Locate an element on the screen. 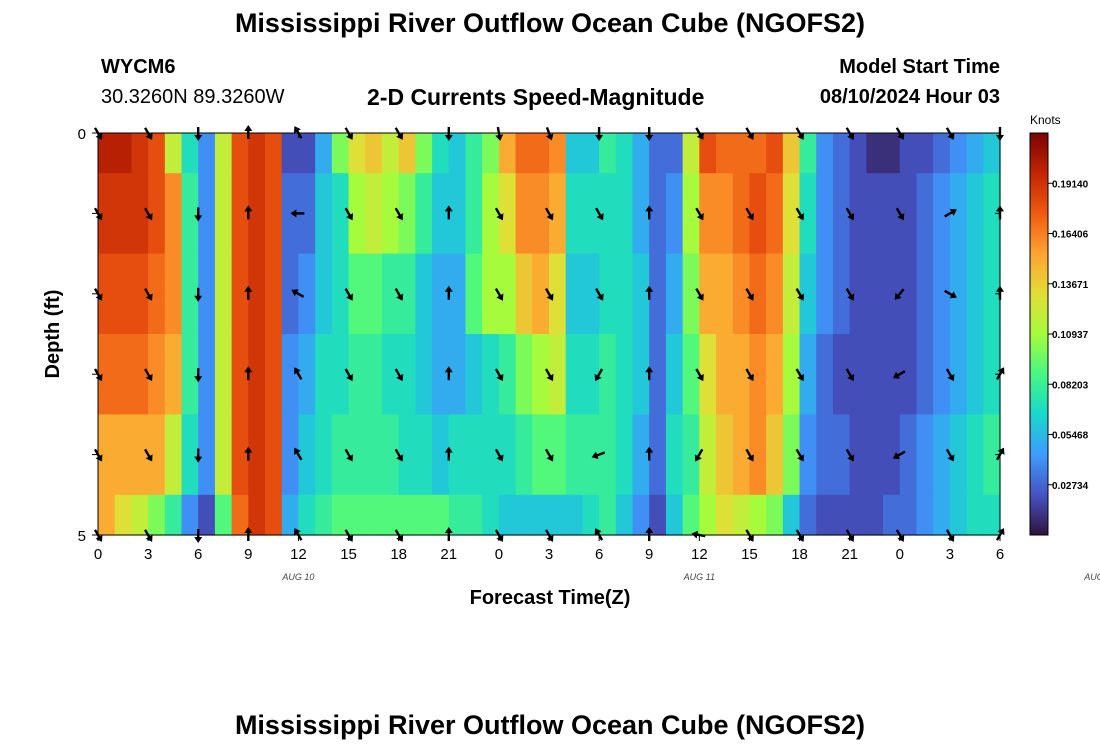  x-date-label: AUG 11 is located at coordinates (699, 577).